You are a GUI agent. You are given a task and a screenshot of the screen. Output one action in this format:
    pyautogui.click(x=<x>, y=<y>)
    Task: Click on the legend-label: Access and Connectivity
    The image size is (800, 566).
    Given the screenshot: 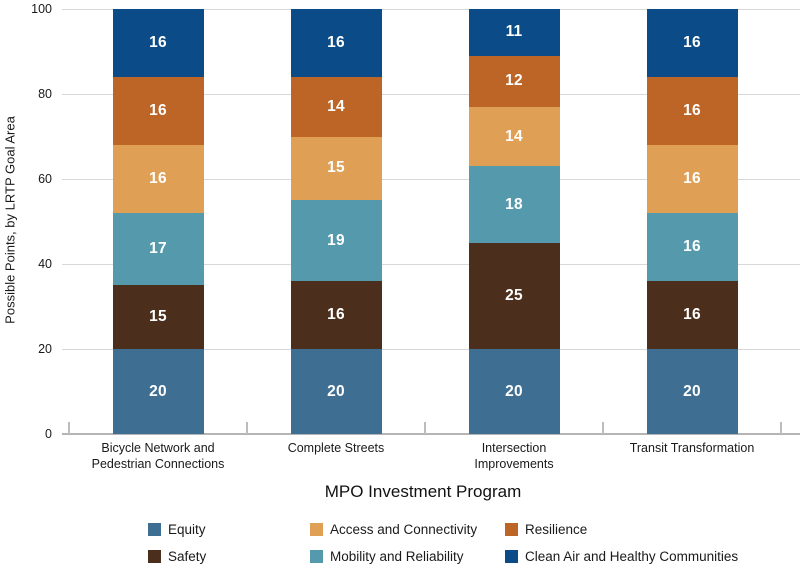 What is the action you would take?
    pyautogui.click(x=404, y=529)
    